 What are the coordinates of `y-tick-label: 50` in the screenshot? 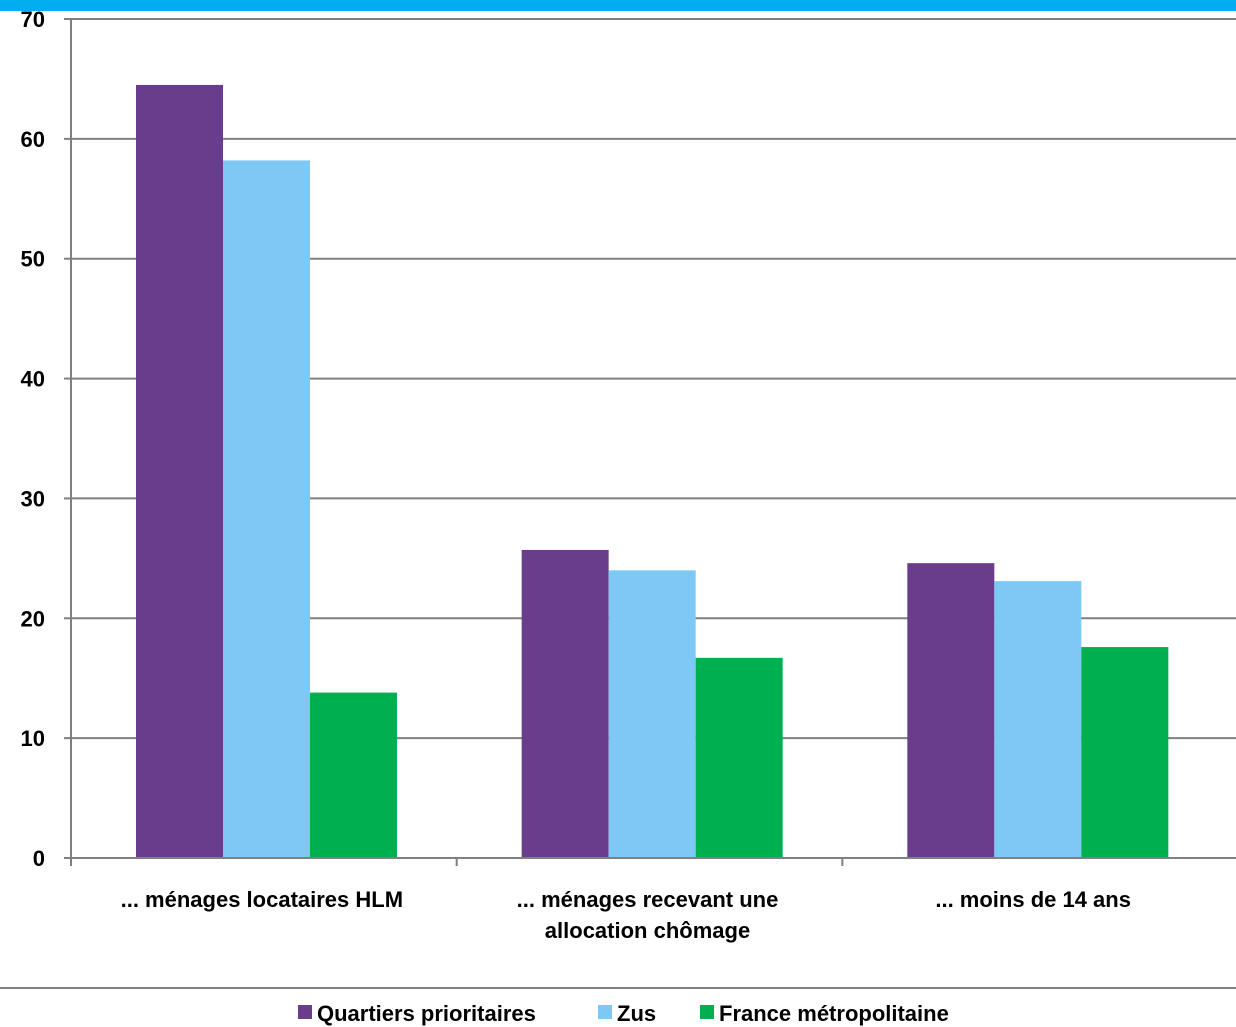 It's located at (33, 259).